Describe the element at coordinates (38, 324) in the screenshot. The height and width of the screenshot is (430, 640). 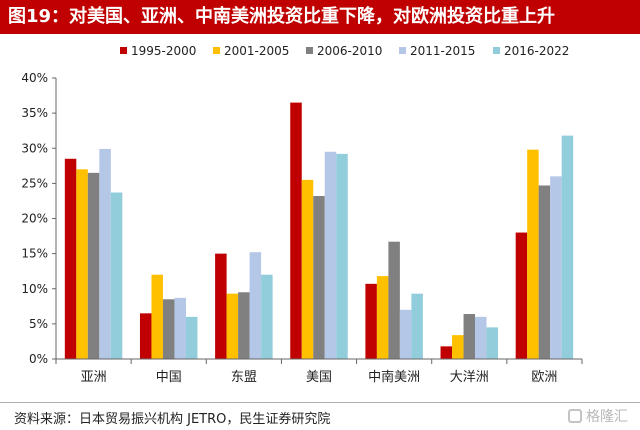
I see `y-tick-label: 5%` at that location.